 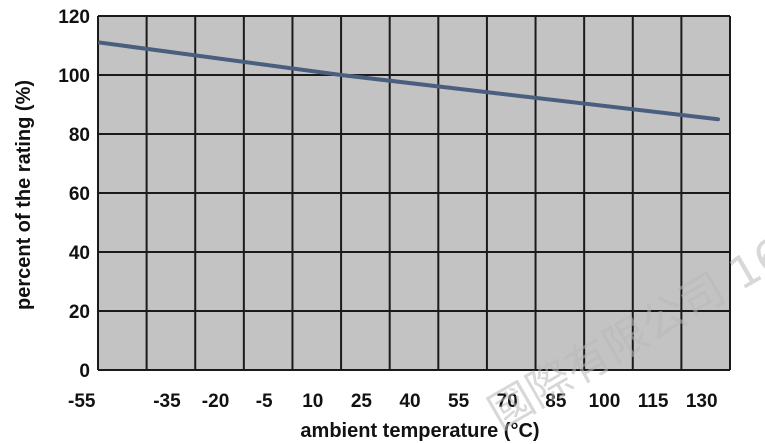 What do you see at coordinates (79, 312) in the screenshot?
I see `y-tick-label: 20` at bounding box center [79, 312].